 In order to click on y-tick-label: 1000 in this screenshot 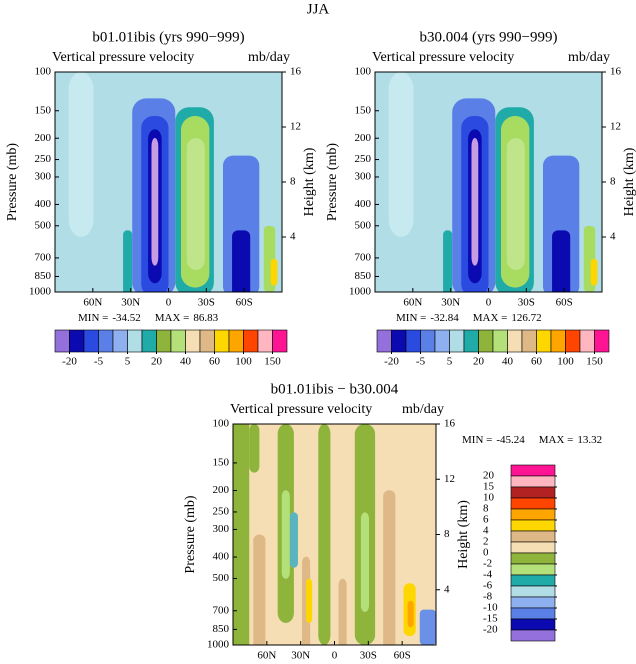, I will do `click(218, 645)`.